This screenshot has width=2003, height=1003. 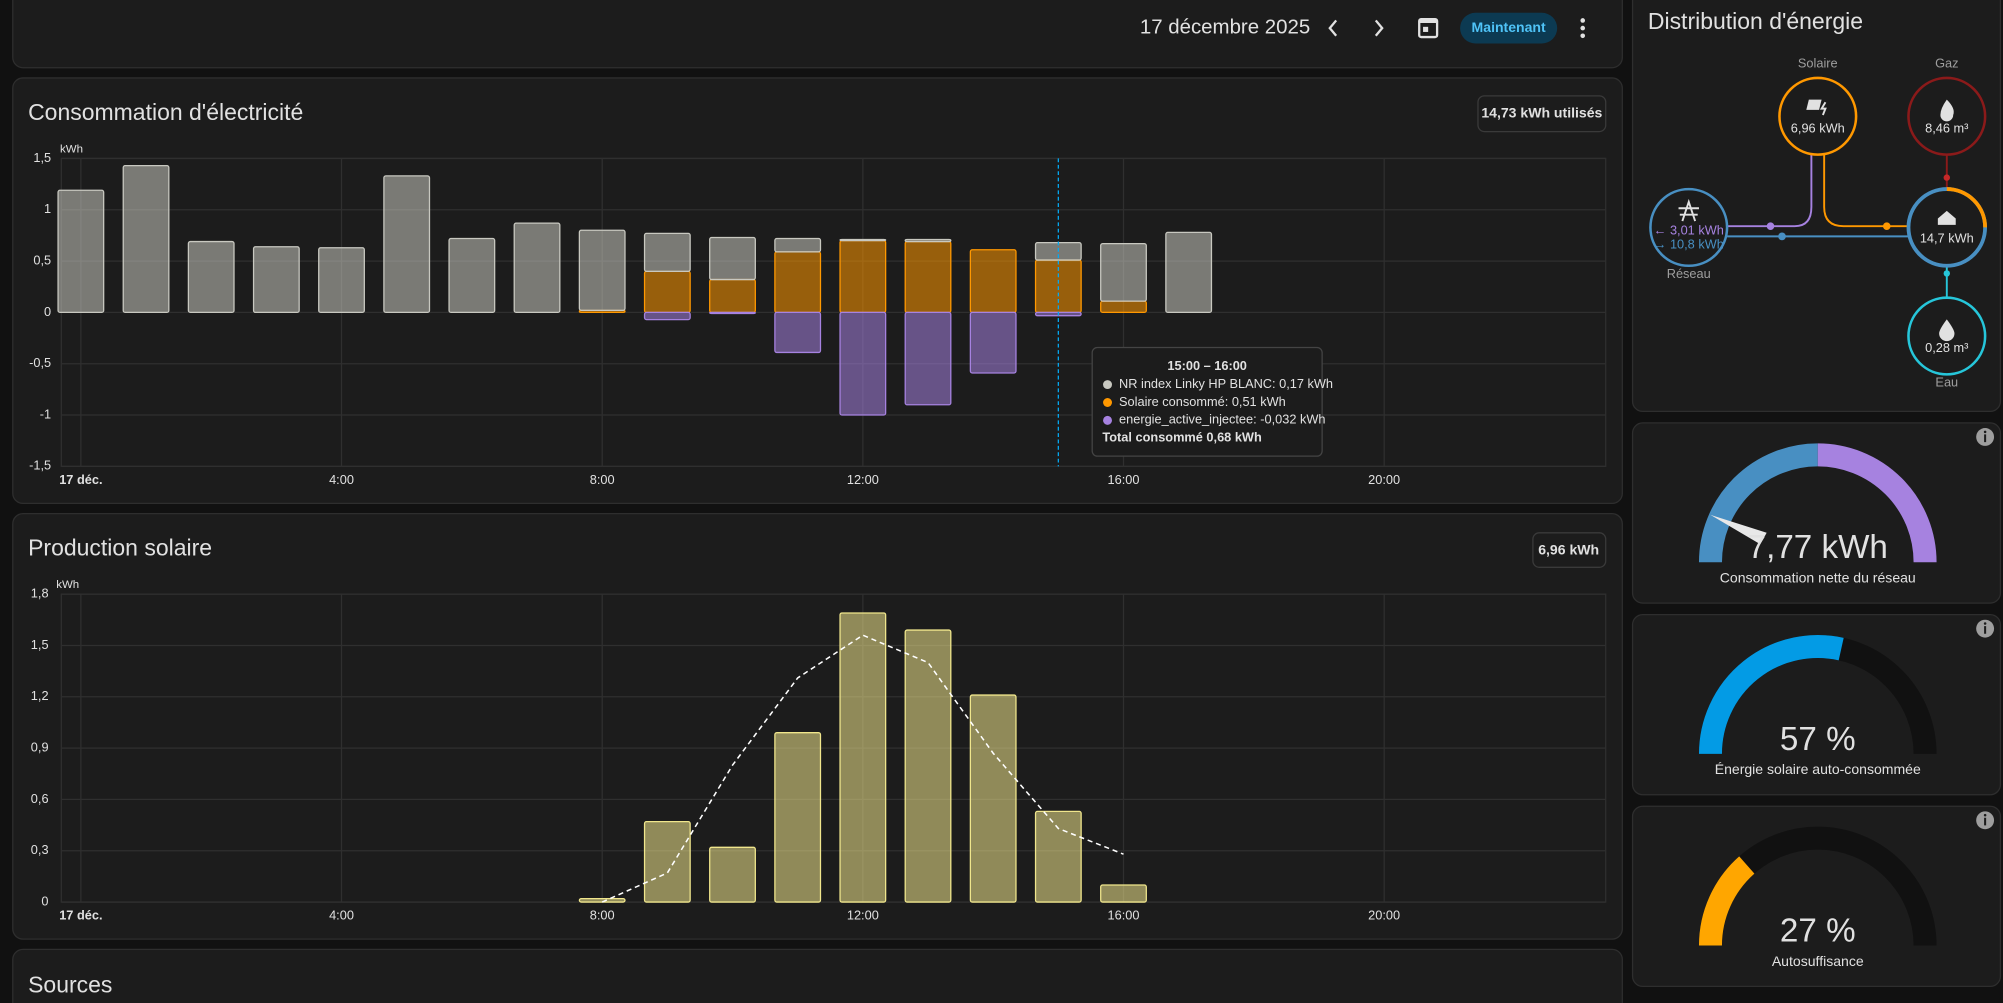 I want to click on x-tick-label: 16:00, so click(x=1124, y=479).